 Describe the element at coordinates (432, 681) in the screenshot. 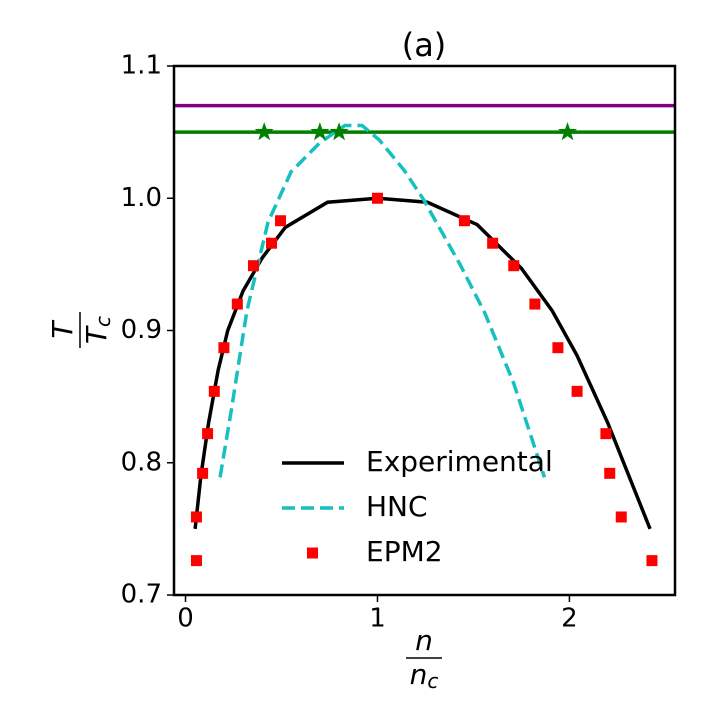

I see `x-label-denominator-sub: c` at that location.